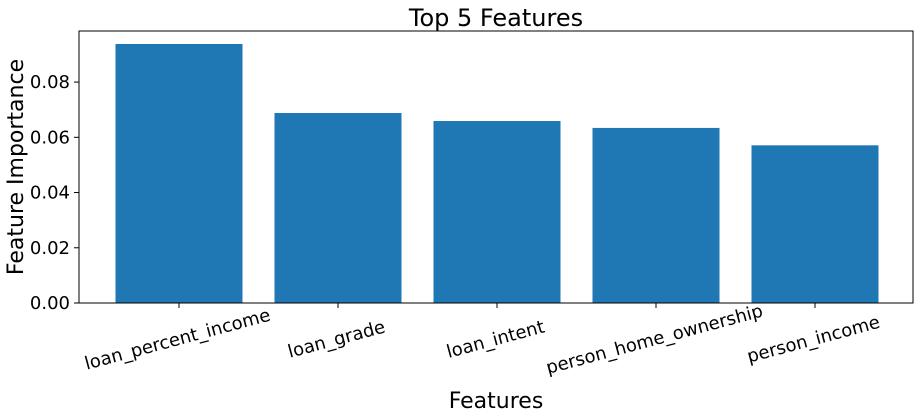  Describe the element at coordinates (50, 193) in the screenshot. I see `y-tick-label: 0.04` at that location.